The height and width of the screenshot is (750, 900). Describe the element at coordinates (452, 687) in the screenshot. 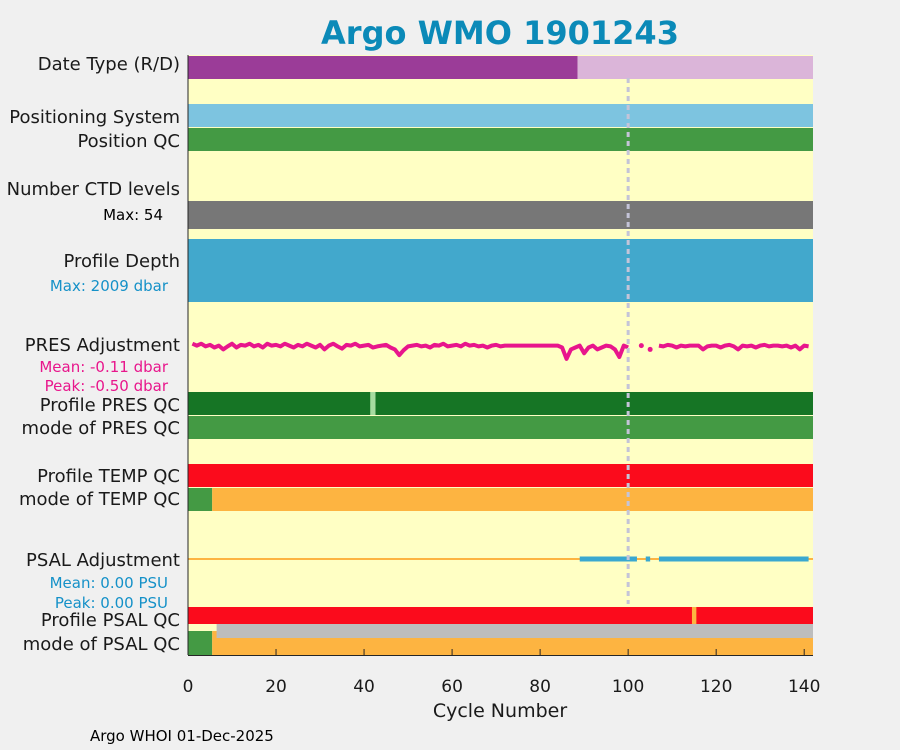

I see `x-tick-label: 60` at that location.